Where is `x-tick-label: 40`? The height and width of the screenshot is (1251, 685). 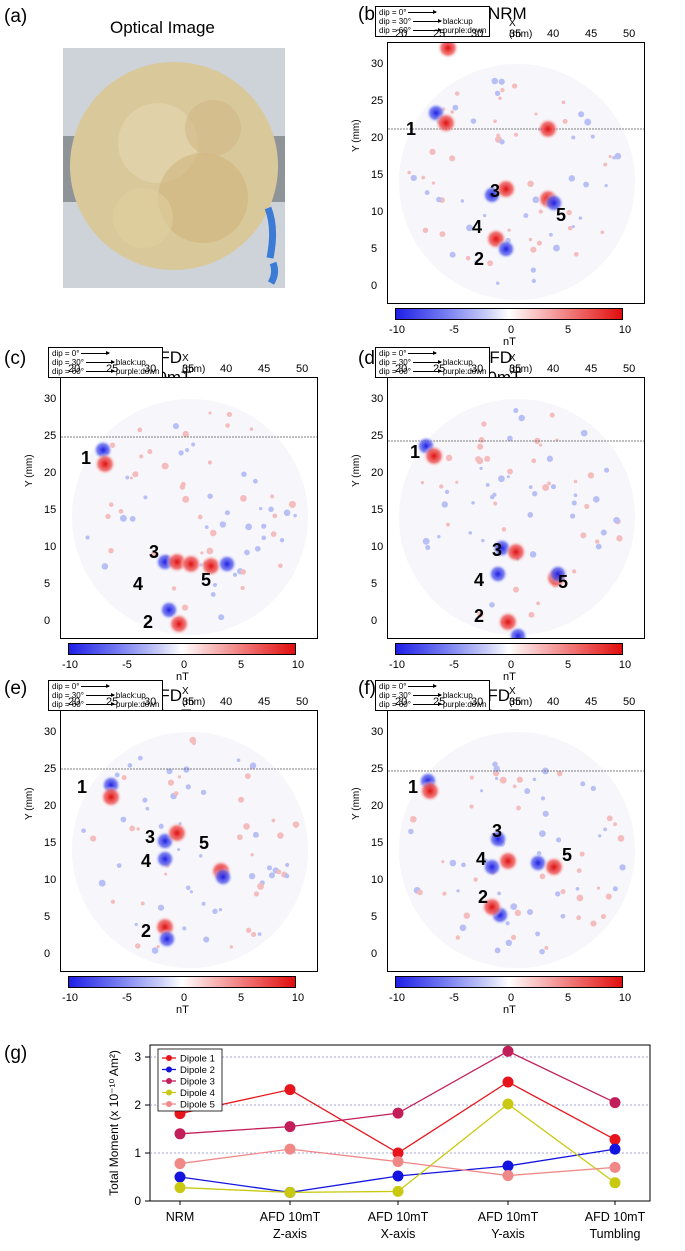
x-tick-label: 40 is located at coordinates (553, 369).